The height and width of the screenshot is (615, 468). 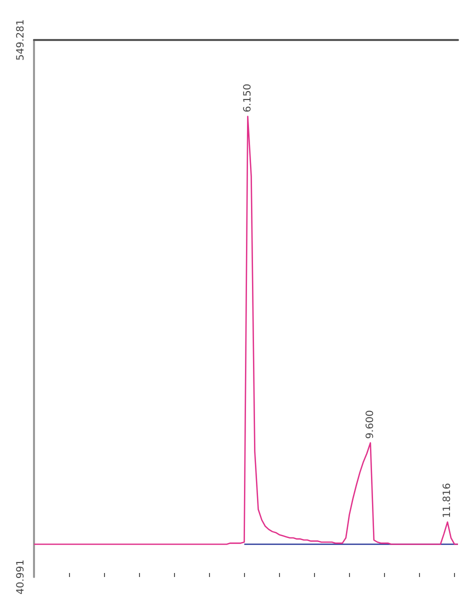 What do you see at coordinates (21, 577) in the screenshot?
I see `y-tick-label: 40.991` at bounding box center [21, 577].